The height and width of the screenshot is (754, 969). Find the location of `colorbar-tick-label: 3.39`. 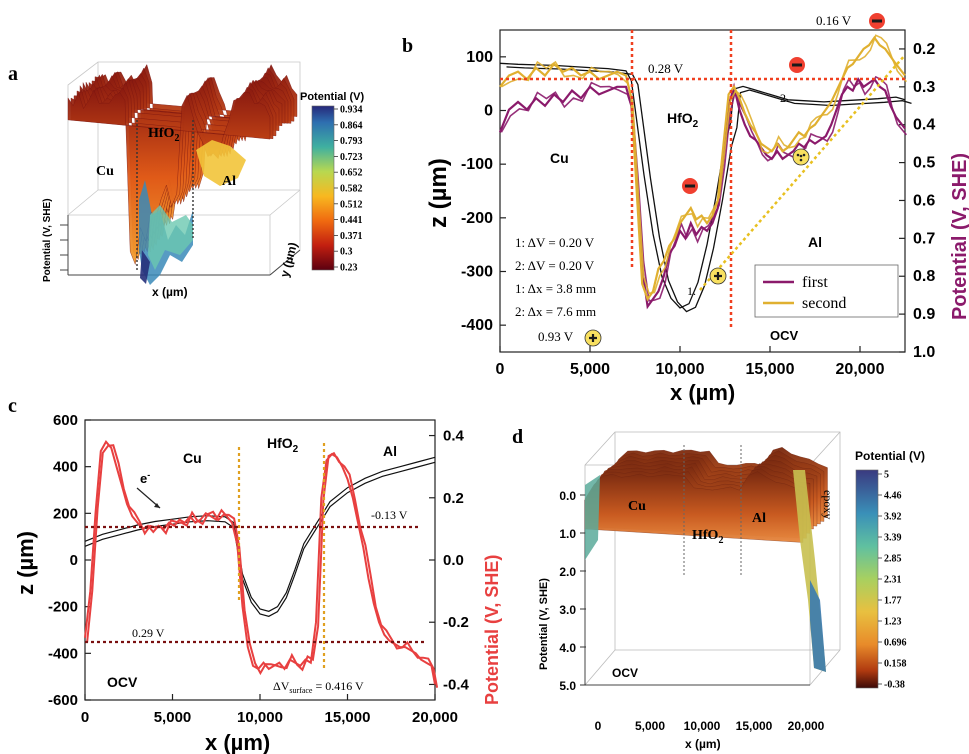

colorbar-tick-label: 3.39 is located at coordinates (893, 538).